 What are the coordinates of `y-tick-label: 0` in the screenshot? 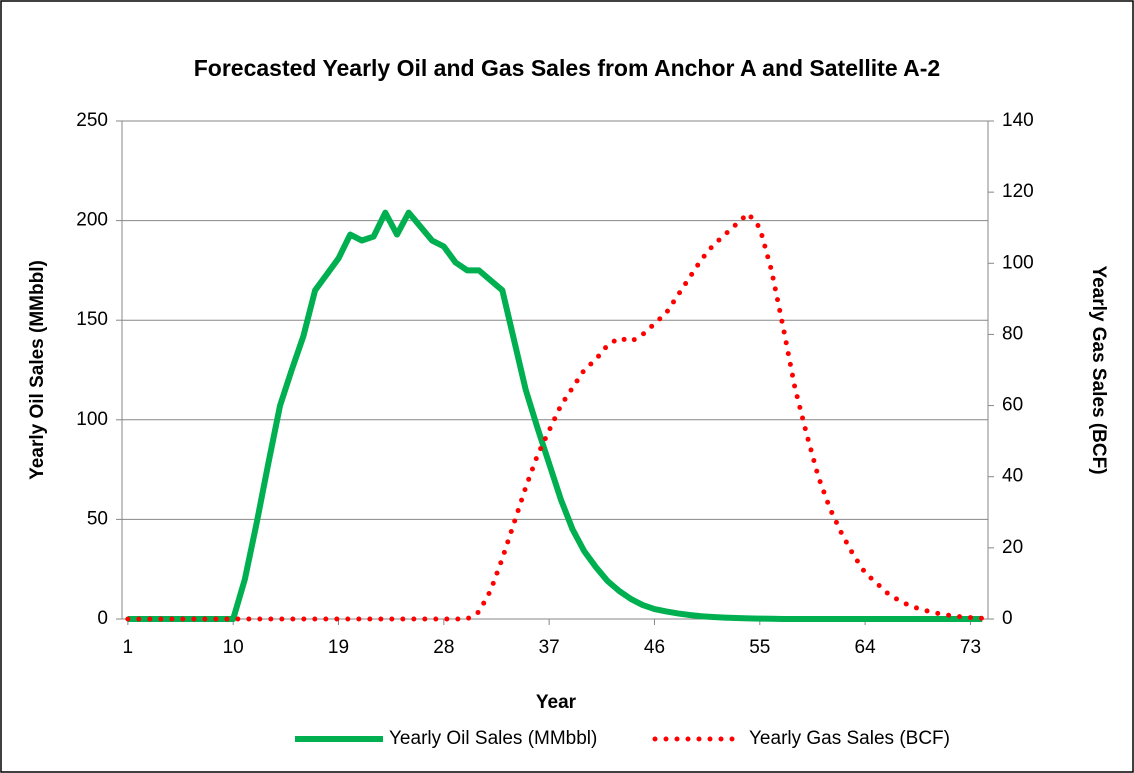 It's located at (102, 618).